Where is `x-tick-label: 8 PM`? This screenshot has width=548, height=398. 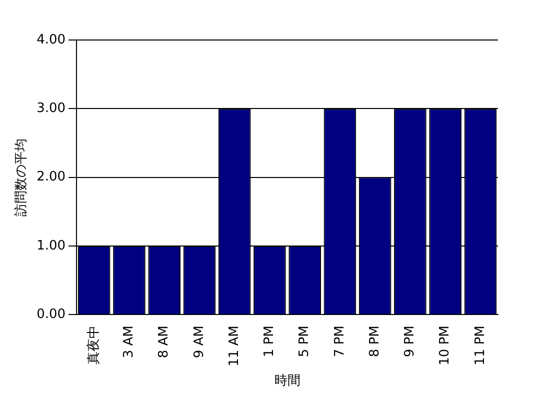
x-tick-label: 8 PM is located at coordinates (374, 342).